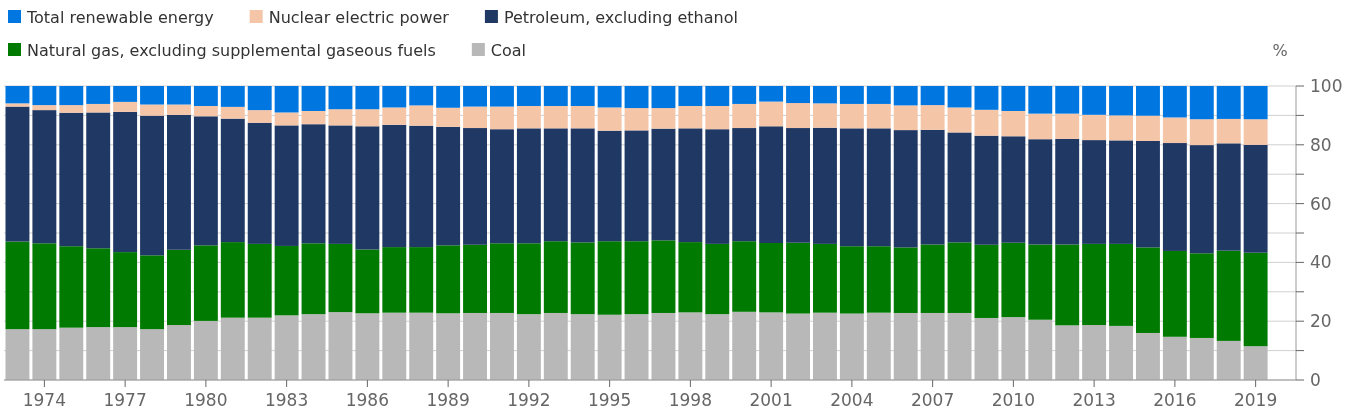 This screenshot has height=419, width=1365. What do you see at coordinates (1321, 321) in the screenshot?
I see `y-tick-label: 20` at bounding box center [1321, 321].